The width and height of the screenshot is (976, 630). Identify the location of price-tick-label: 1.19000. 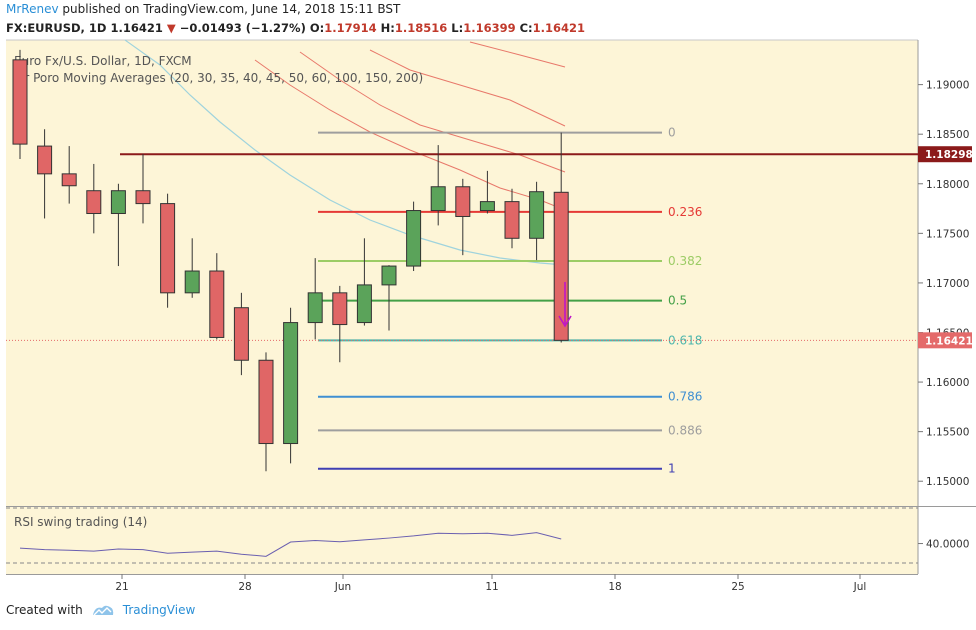
(947, 86).